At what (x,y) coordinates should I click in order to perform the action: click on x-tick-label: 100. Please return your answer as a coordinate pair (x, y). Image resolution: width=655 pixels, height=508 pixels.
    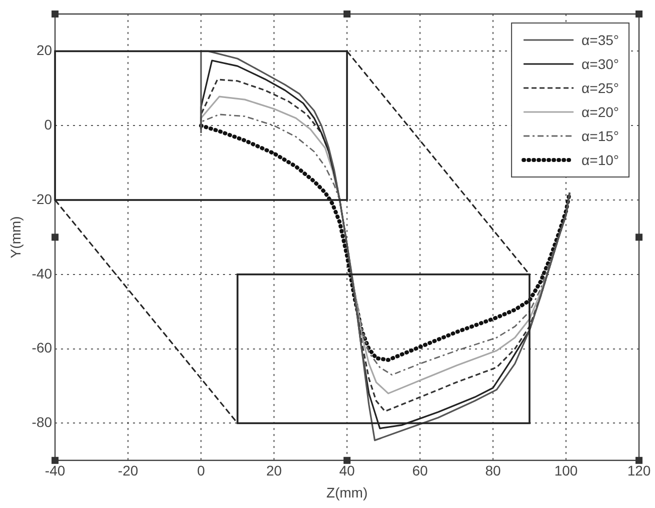
    Looking at the image, I should click on (566, 470).